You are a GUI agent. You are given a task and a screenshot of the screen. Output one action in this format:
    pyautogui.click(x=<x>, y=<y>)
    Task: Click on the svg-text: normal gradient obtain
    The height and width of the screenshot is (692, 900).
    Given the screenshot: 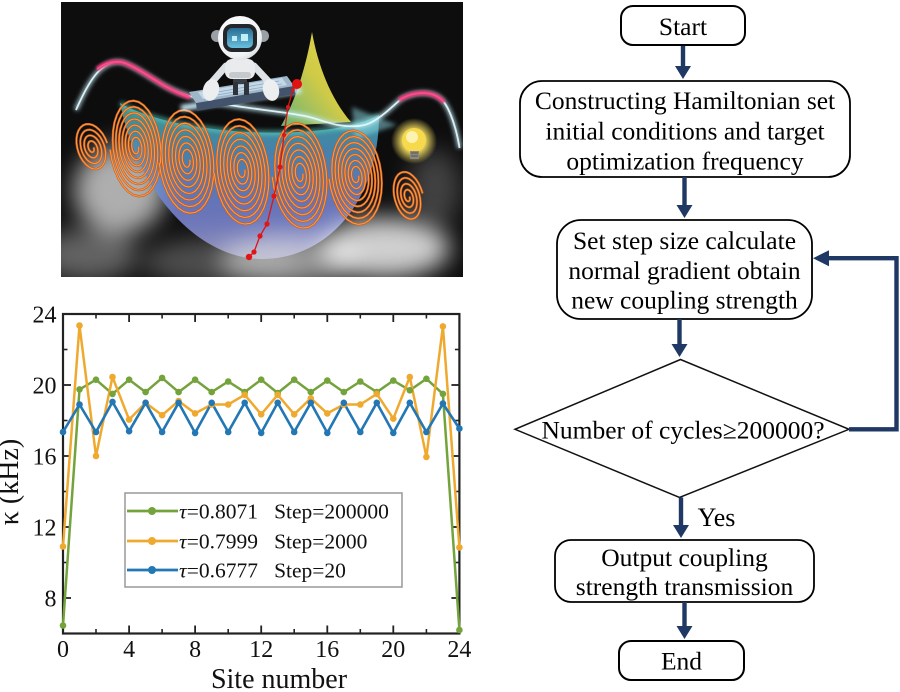 What is the action you would take?
    pyautogui.click(x=684, y=270)
    